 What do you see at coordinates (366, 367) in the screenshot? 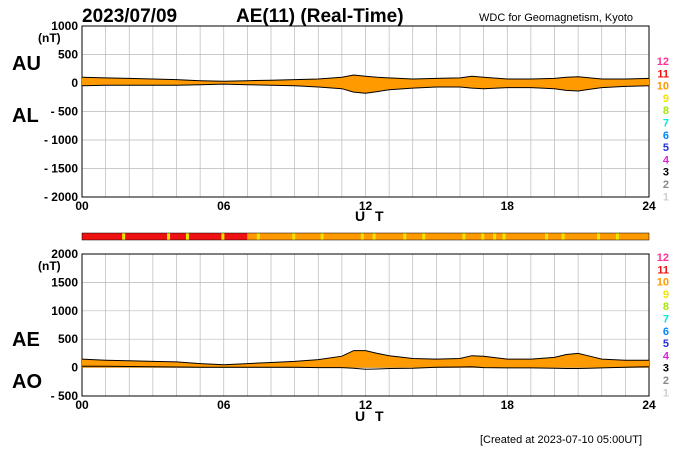
I see `ao-series-line` at bounding box center [366, 367].